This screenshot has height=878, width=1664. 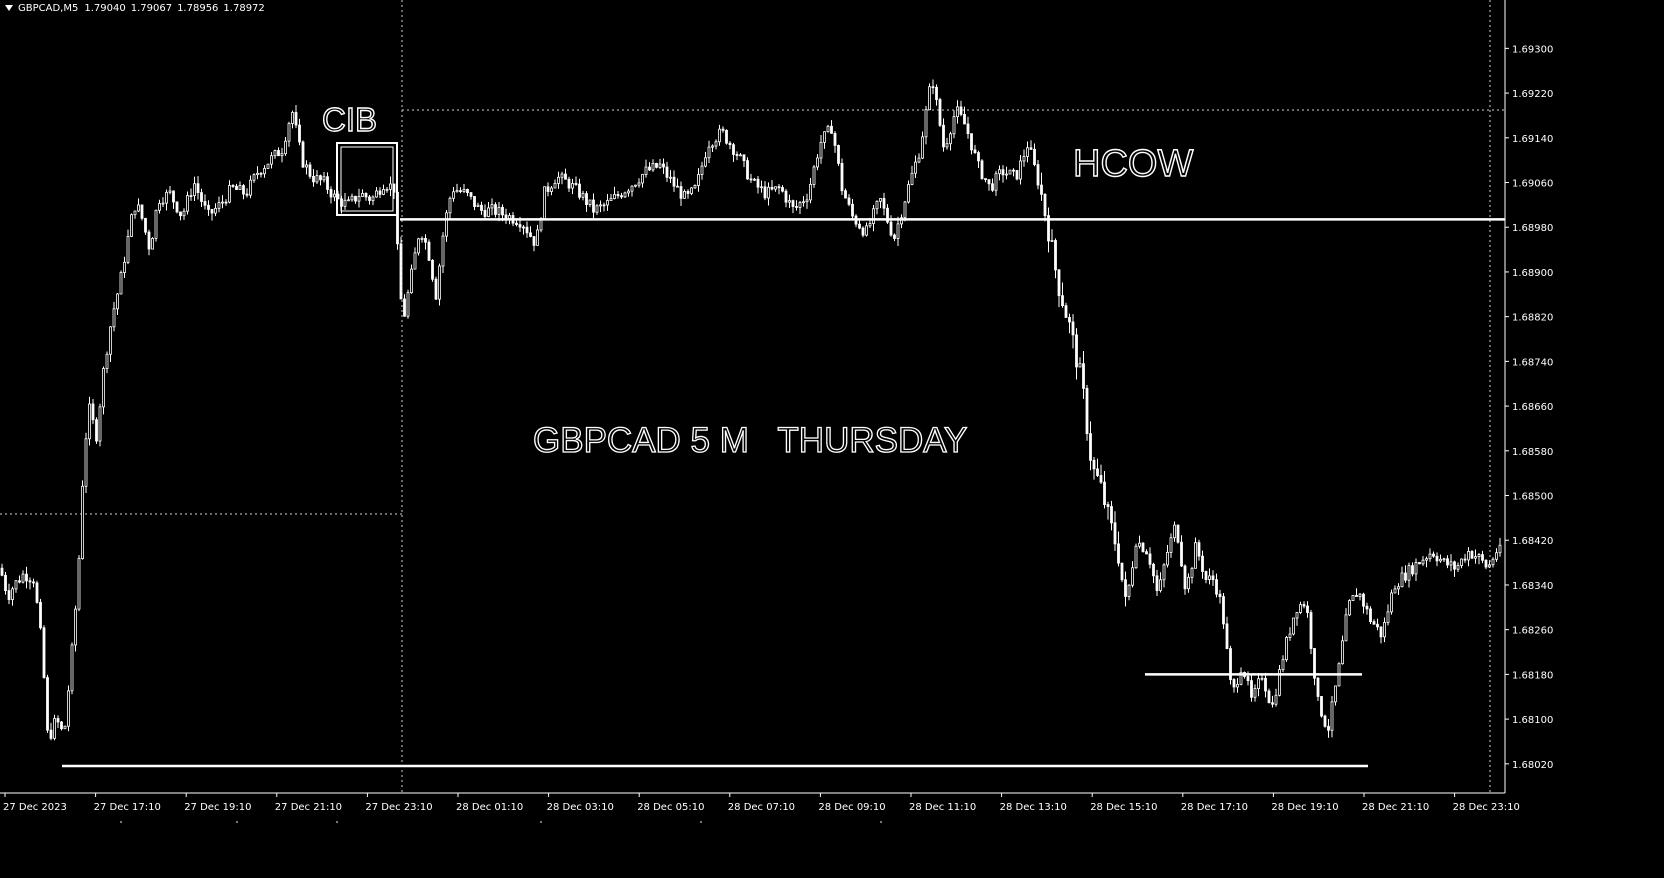 I want to click on price-tick-label: 1.68580, so click(x=1532, y=452).